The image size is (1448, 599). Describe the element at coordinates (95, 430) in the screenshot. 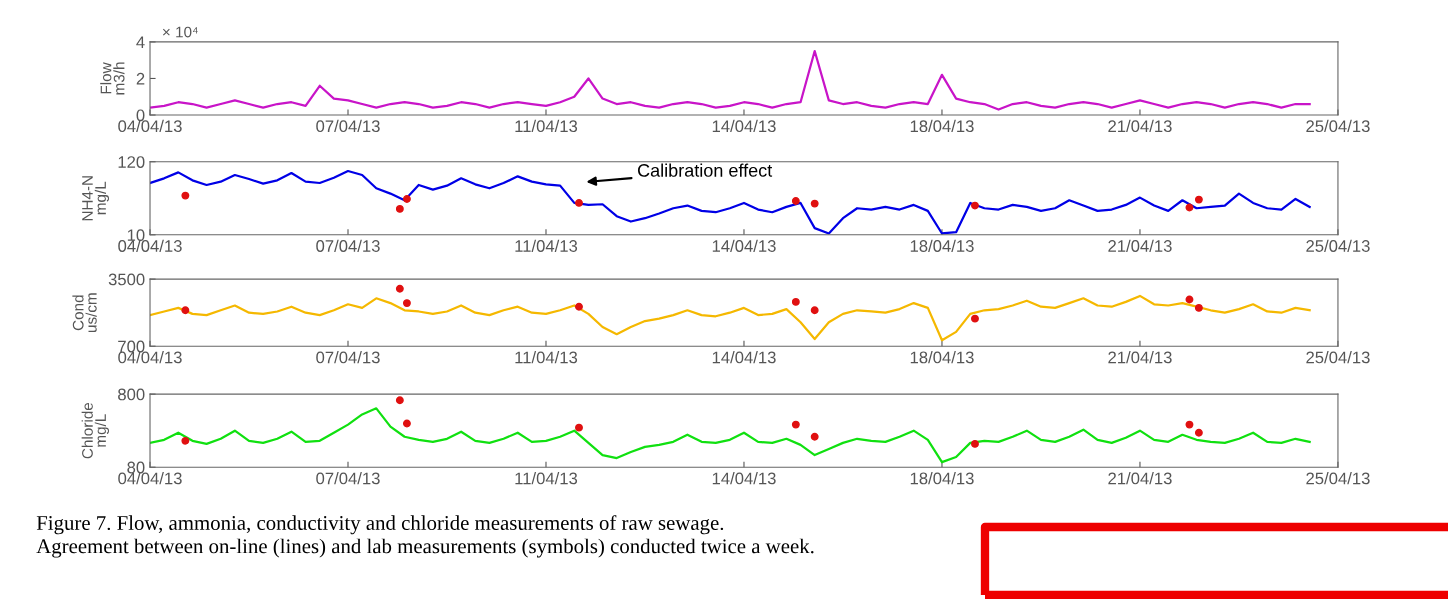

I see `y-axis-title: Chloride mg/L` at that location.